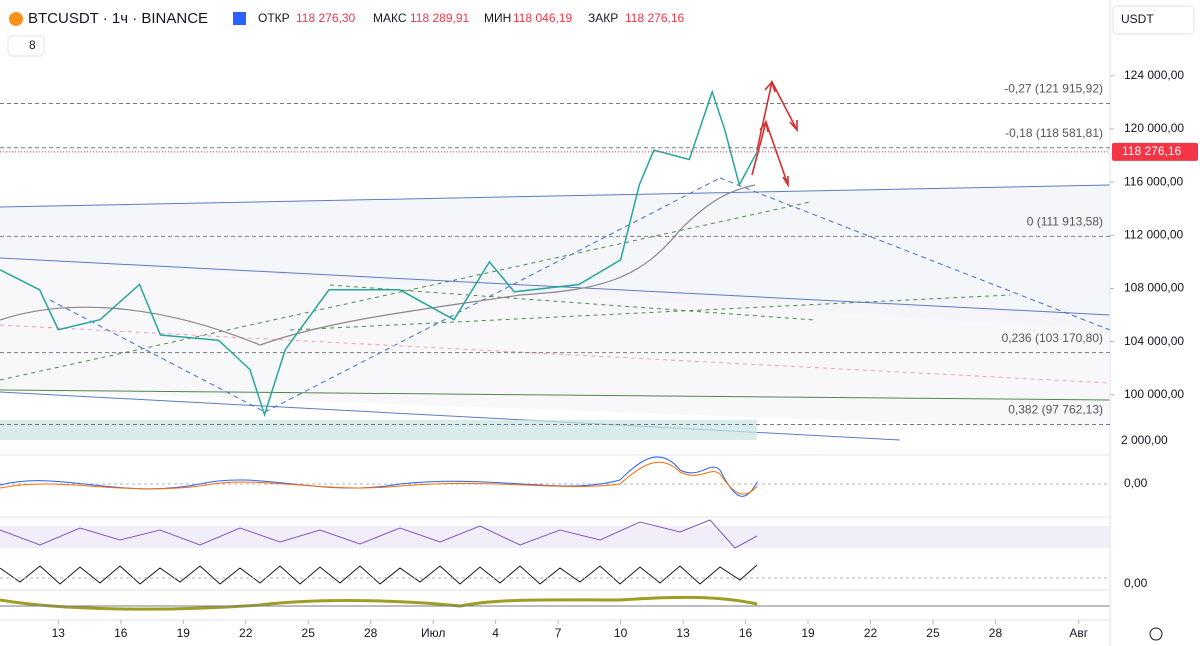 The height and width of the screenshot is (646, 1200). Describe the element at coordinates (379, 534) in the screenshot. I see `rsi-line` at that location.